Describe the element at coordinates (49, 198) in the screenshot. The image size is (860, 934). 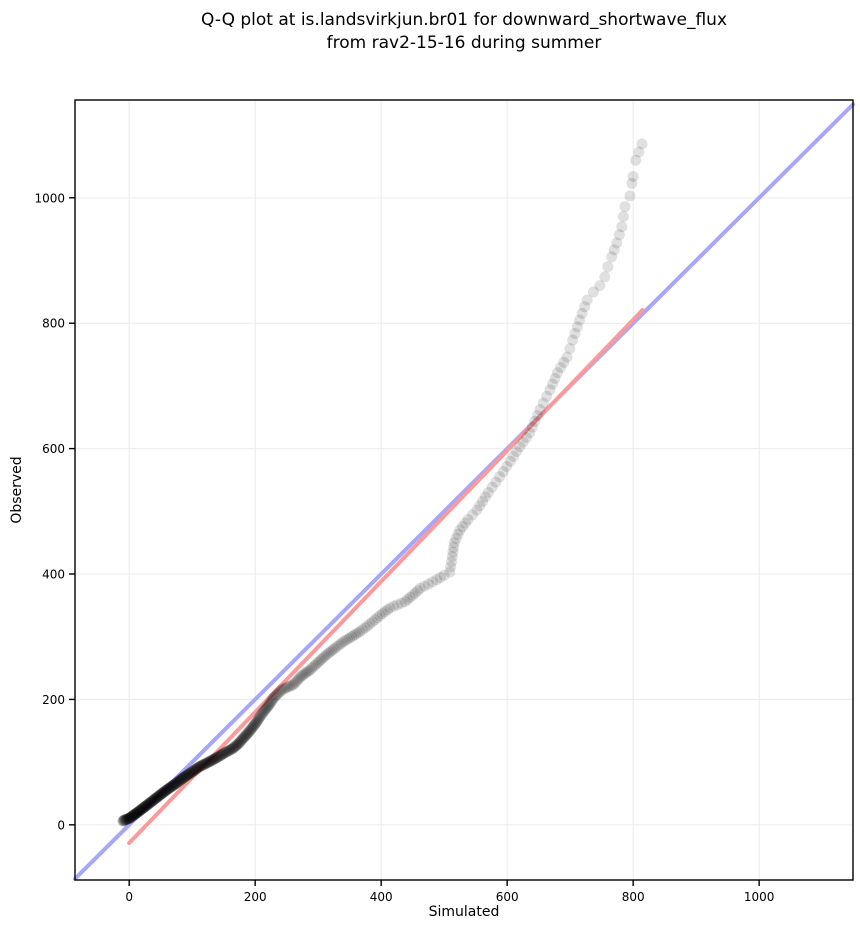
I see `y-tick-label: 1000` at that location.